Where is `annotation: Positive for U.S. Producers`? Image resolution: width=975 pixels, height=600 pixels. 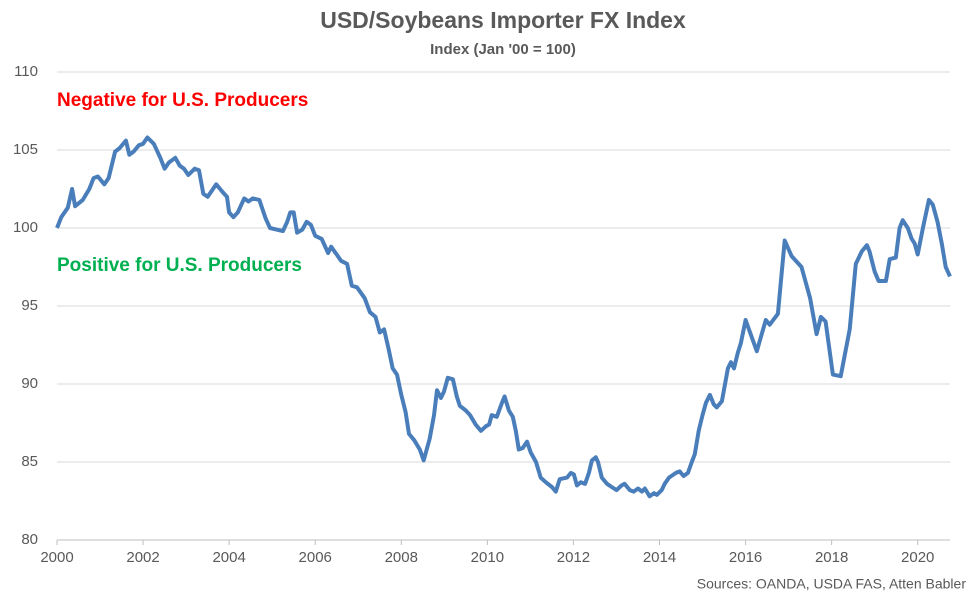 annotation: Positive for U.S. Producers is located at coordinates (179, 265).